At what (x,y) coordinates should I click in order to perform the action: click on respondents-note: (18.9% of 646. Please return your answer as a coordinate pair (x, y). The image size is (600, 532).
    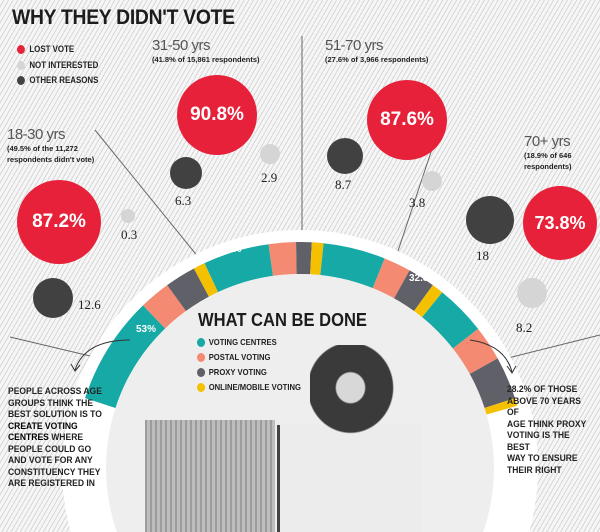
    Looking at the image, I should click on (548, 155).